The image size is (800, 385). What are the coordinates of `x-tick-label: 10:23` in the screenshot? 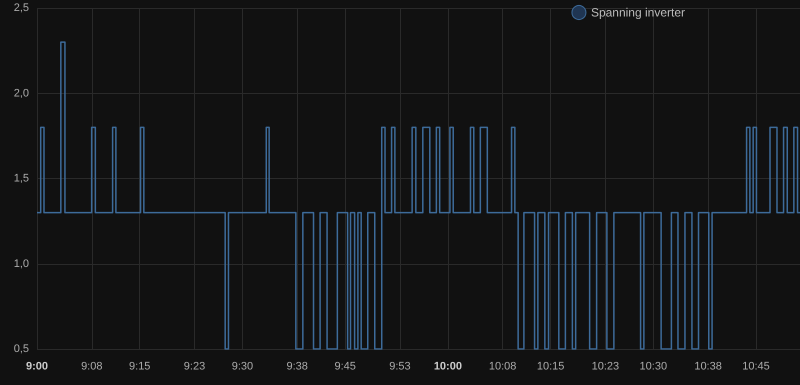 It's located at (606, 366).